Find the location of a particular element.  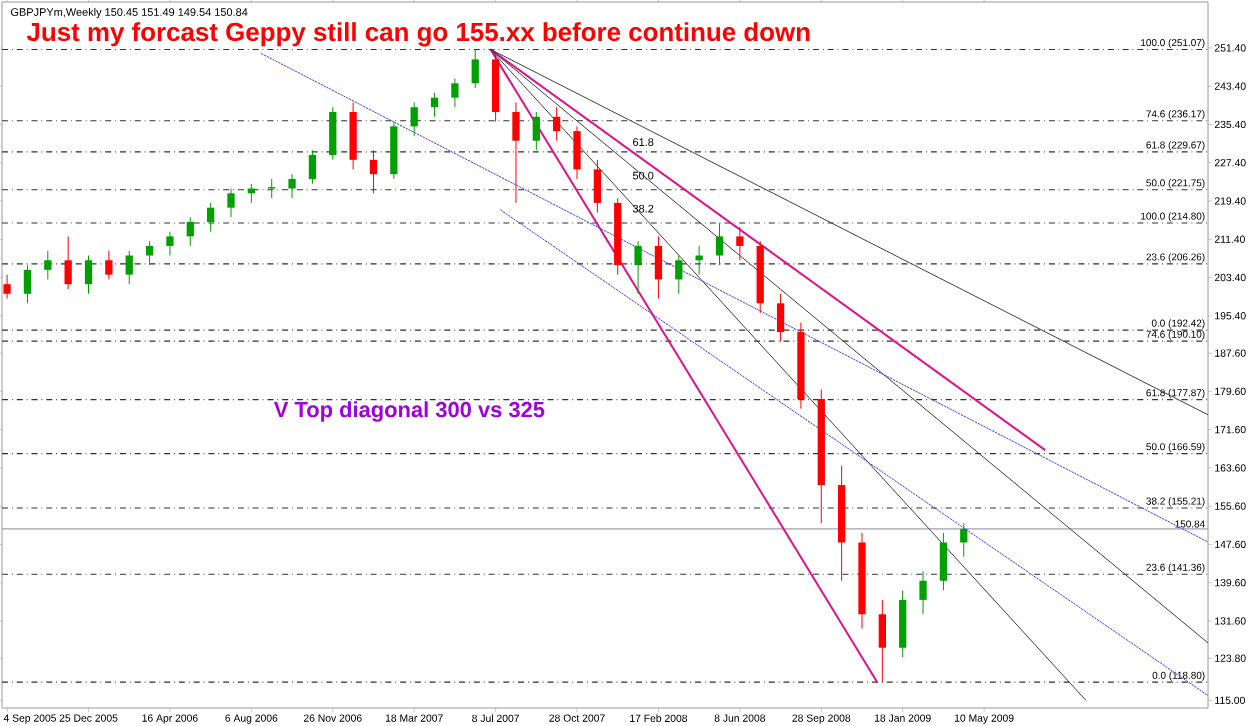

annotation: V Top diagonal 300 vs 325 is located at coordinates (409, 411).